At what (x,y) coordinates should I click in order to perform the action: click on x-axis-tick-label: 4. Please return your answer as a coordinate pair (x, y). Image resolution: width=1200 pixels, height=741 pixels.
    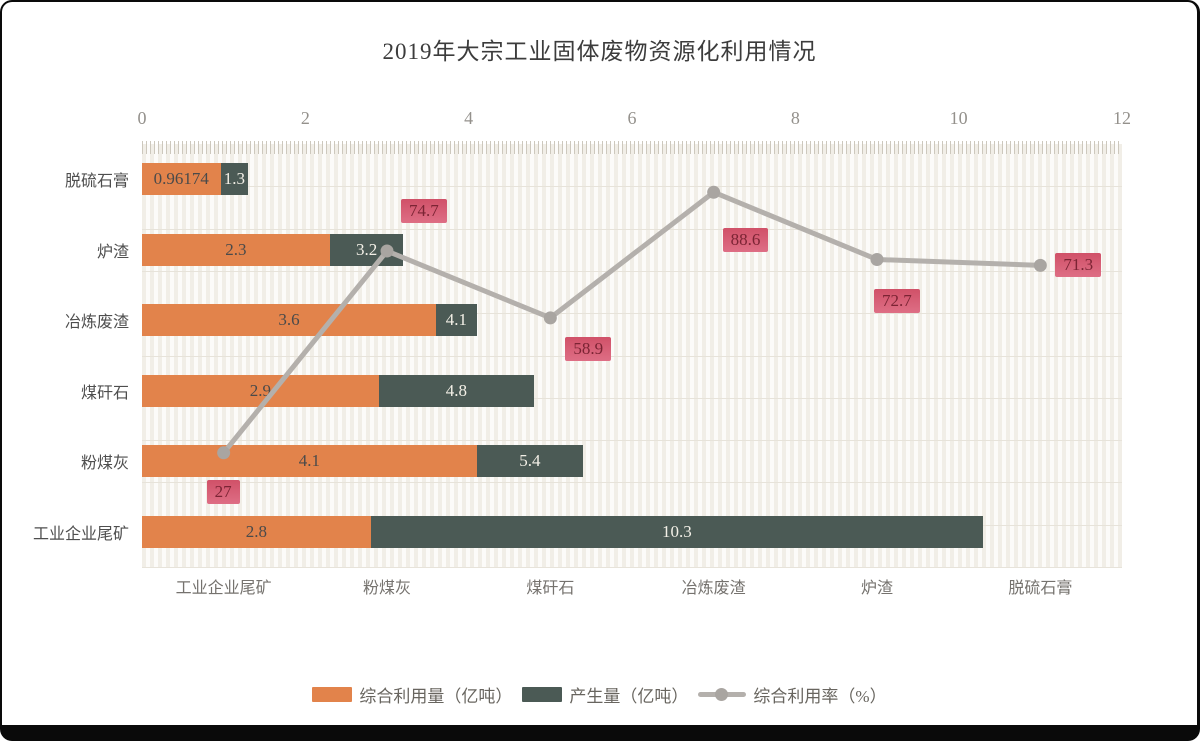
    Looking at the image, I should click on (469, 118).